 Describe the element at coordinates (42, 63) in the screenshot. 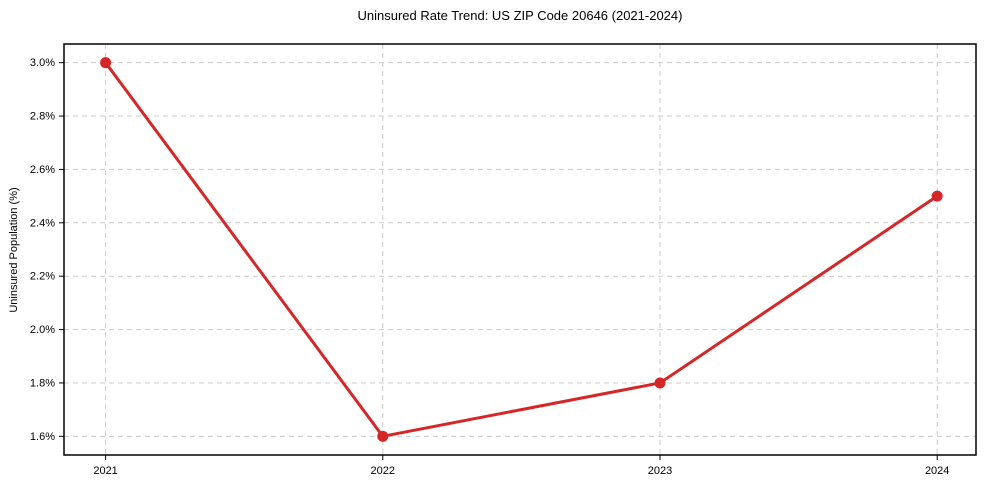

I see `y-tick-label: 3.0%` at that location.